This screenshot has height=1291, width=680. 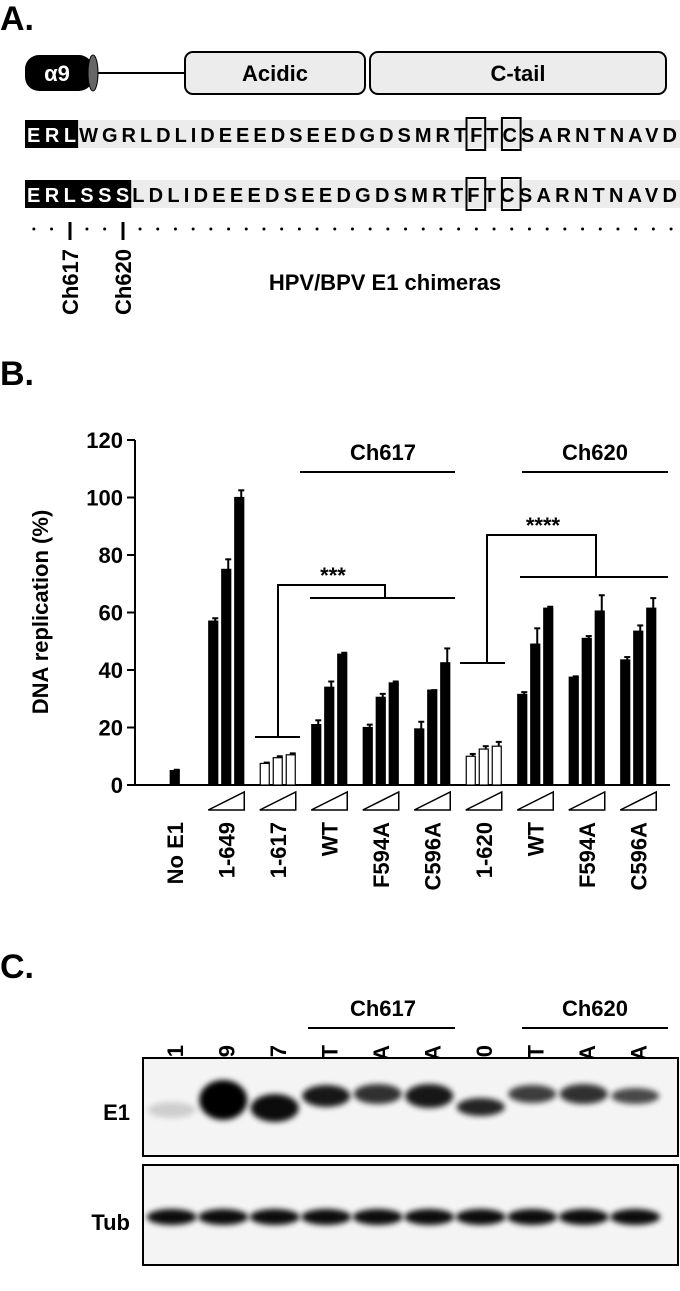 What do you see at coordinates (587, 855) in the screenshot?
I see `x-tick-label: F594A` at bounding box center [587, 855].